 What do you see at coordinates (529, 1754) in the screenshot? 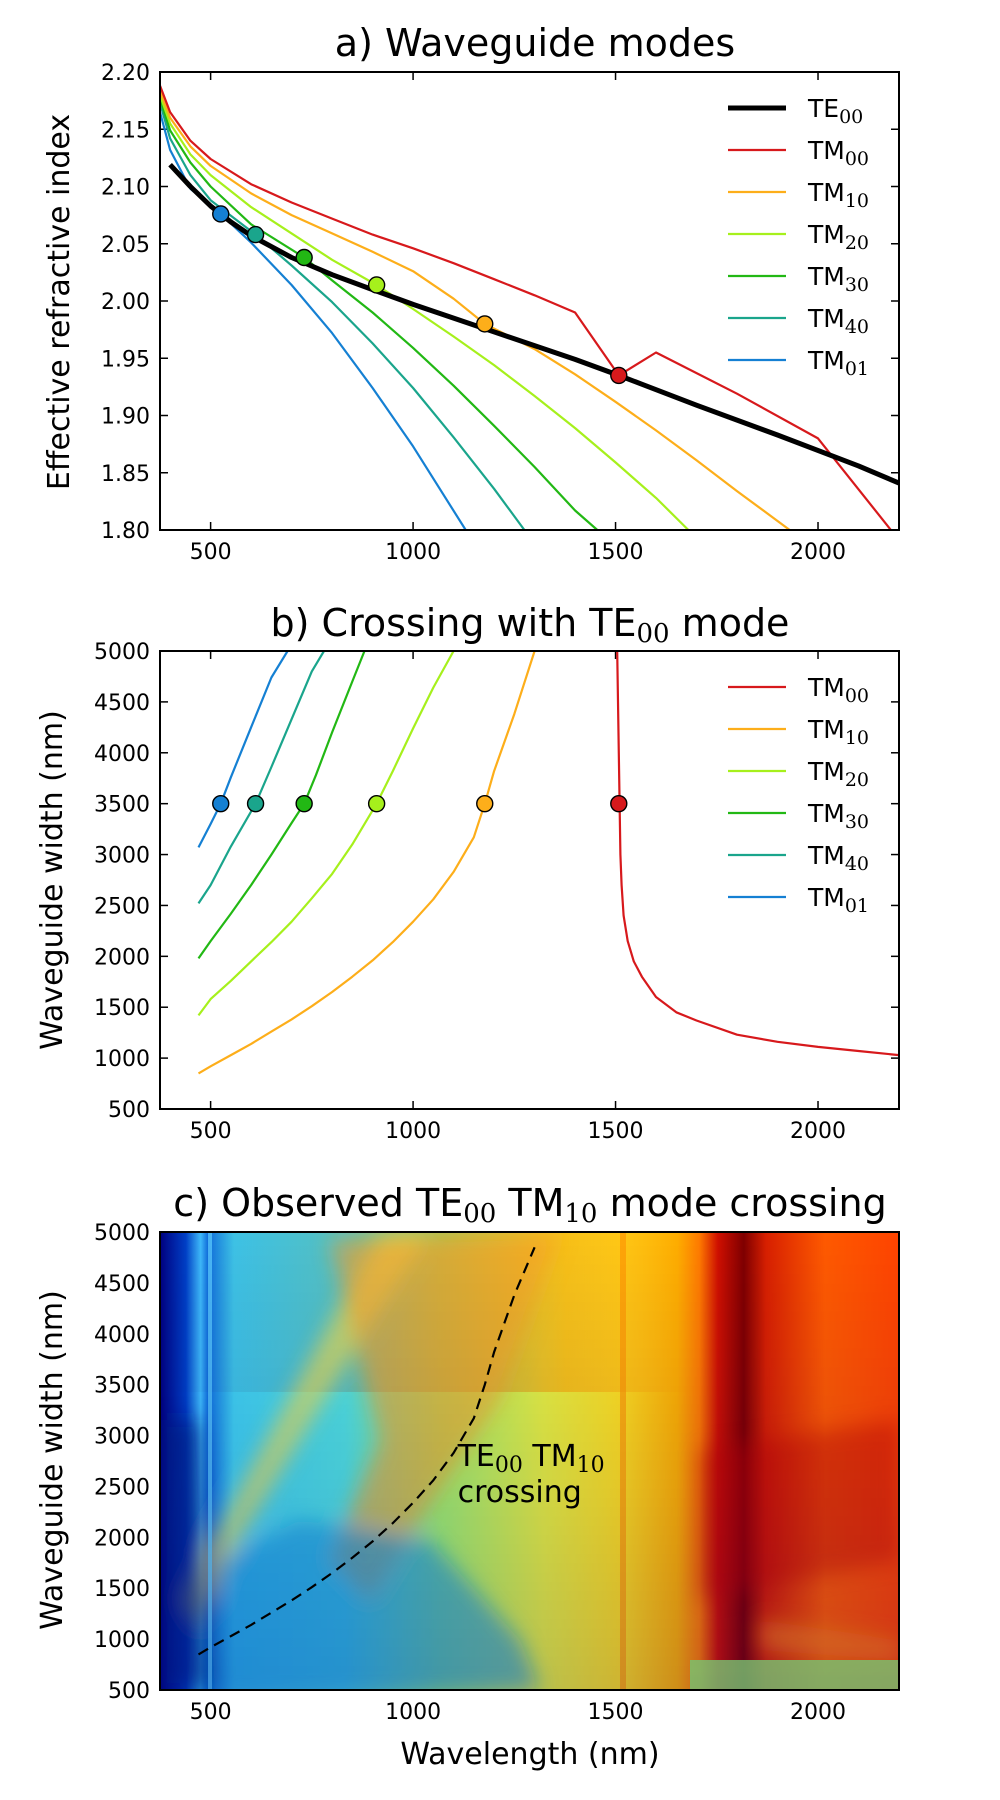
I see `panel-c-xlabel: Wavelength (nm)` at bounding box center [529, 1754].